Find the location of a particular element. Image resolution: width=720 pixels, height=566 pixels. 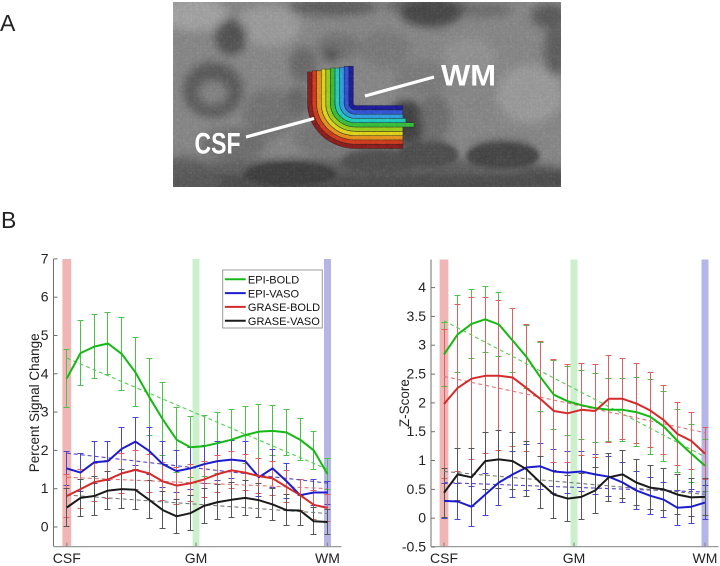

svg-text: EPI-VASO is located at coordinates (274, 294).